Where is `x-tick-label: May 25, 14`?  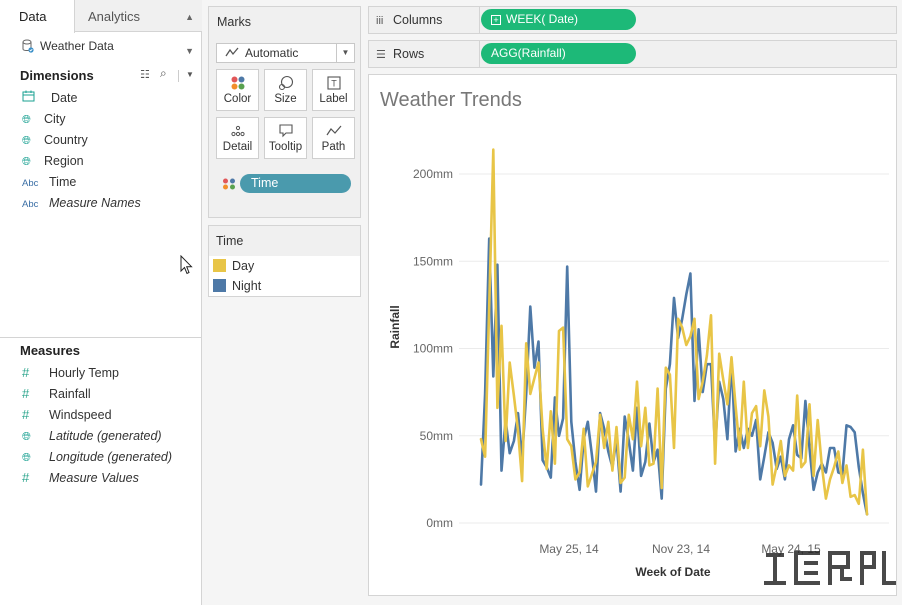
x-tick-label: May 25, 14 is located at coordinates (569, 549).